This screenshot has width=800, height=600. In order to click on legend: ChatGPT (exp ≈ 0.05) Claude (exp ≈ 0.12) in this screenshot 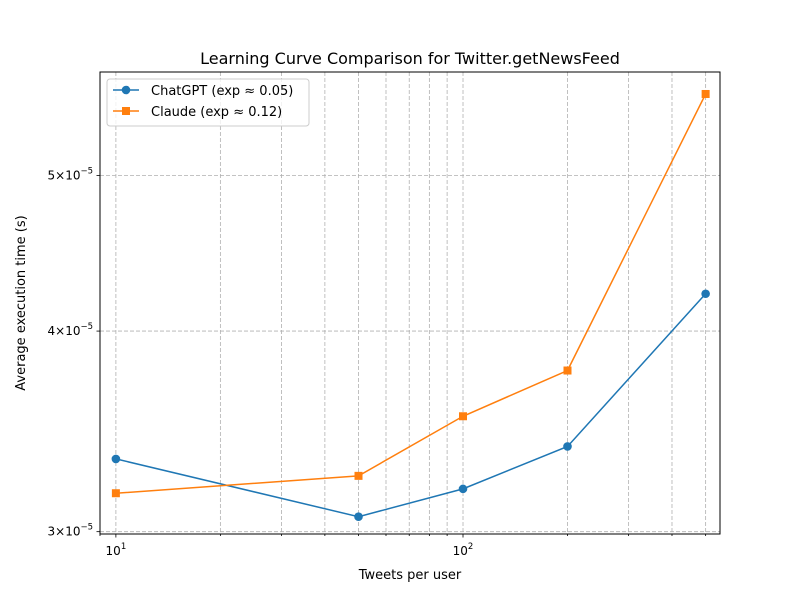, I will do `click(208, 102)`.